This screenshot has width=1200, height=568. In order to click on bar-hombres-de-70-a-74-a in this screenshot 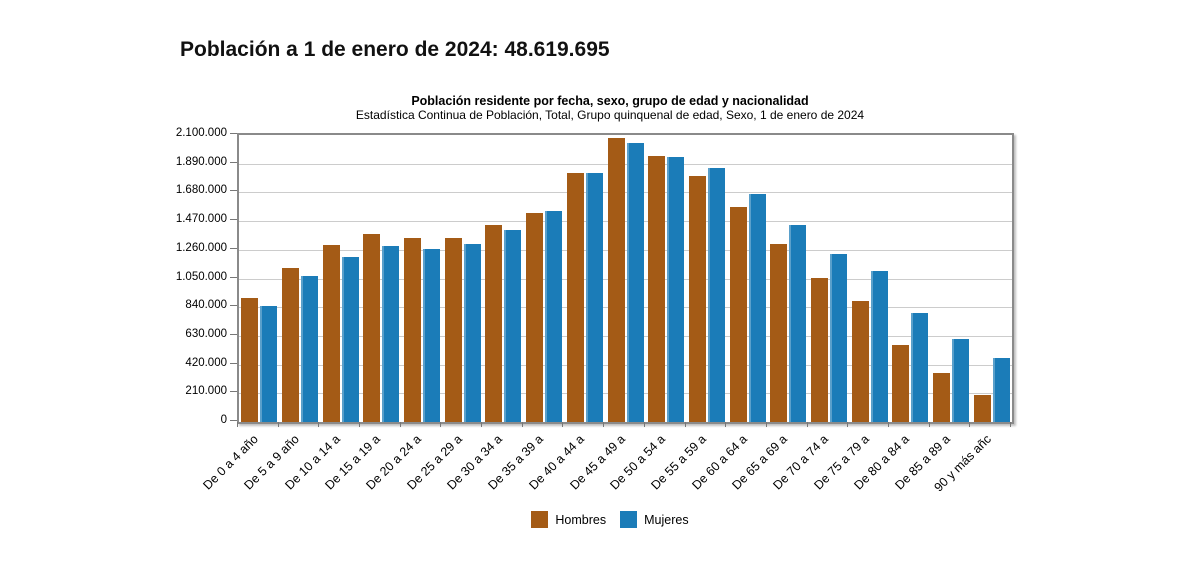, I will do `click(819, 349)`.